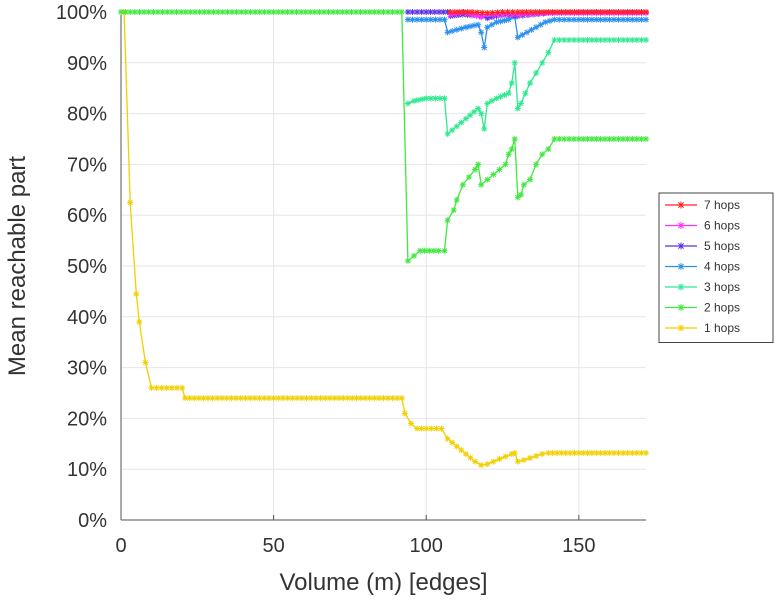 The width and height of the screenshot is (775, 600). What do you see at coordinates (578, 546) in the screenshot?
I see `x-tick-label: 150` at bounding box center [578, 546].